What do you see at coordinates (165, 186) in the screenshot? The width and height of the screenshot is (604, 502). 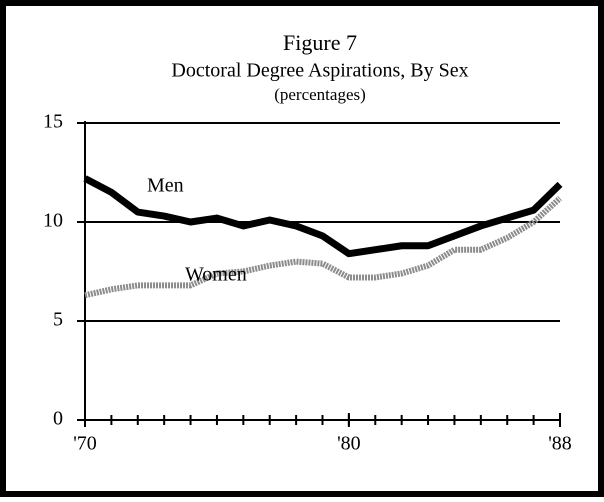 I see `series-label: Men` at bounding box center [165, 186].